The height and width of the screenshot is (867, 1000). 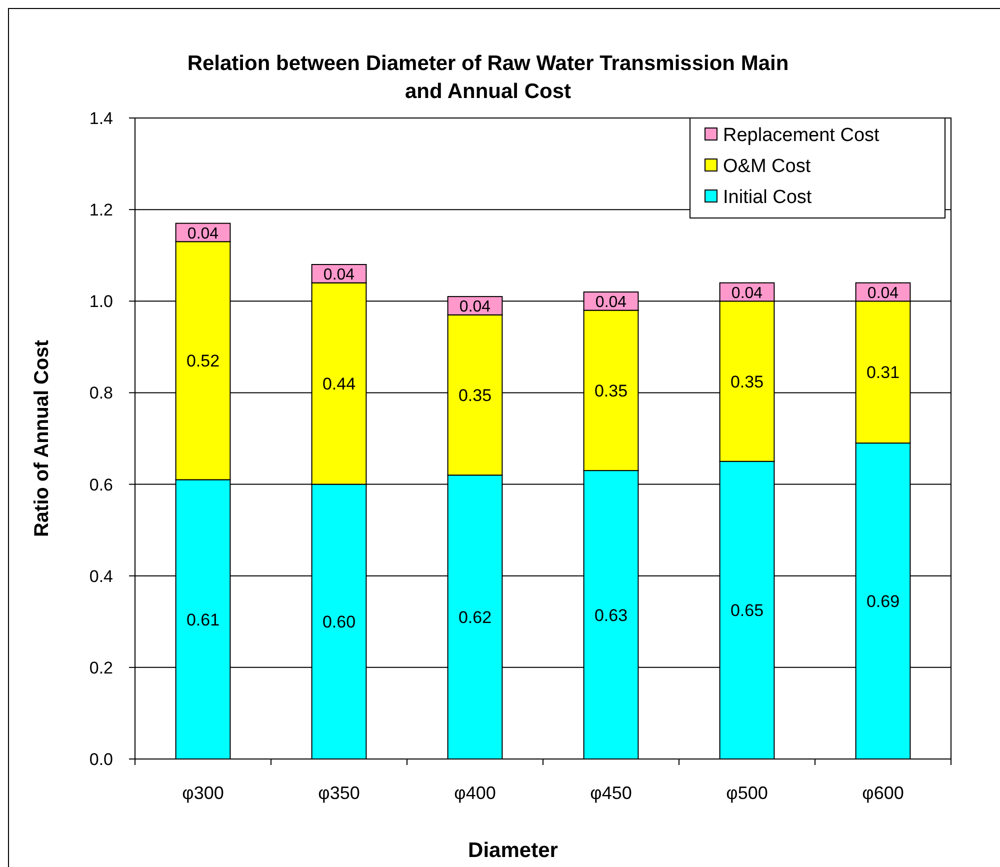 I want to click on y-tick-label: 1.2, so click(x=101, y=210).